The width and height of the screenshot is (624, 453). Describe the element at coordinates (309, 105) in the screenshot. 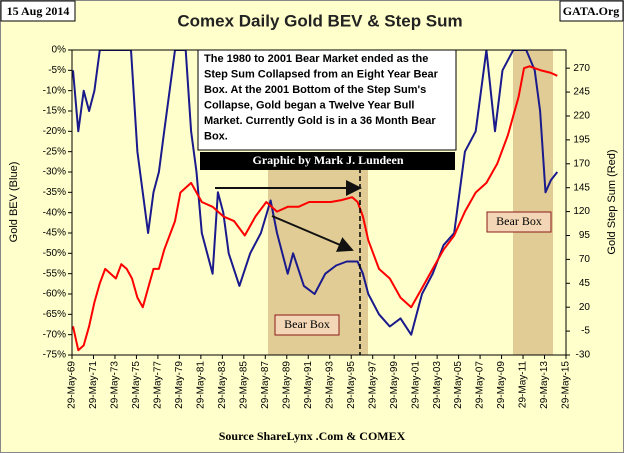

I see `note-line: Collapse, Gold began a Twelve Year Bull` at that location.